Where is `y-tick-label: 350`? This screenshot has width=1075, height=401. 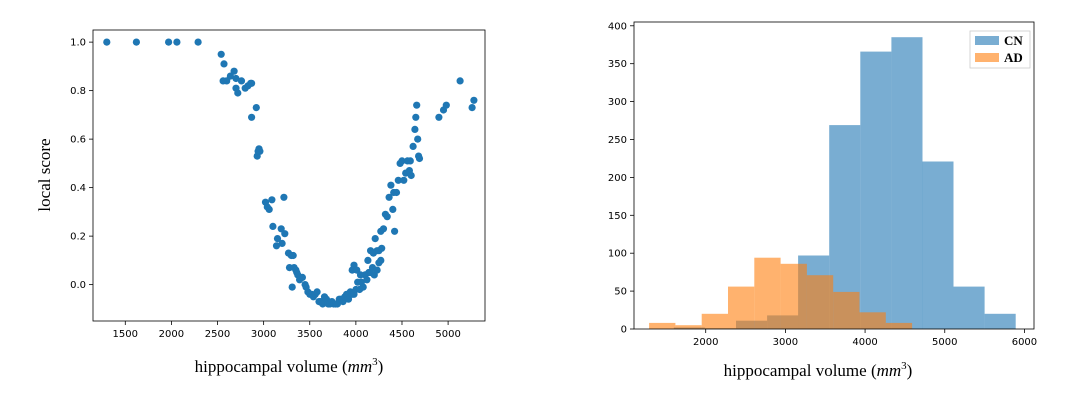
y-tick-label: 350 is located at coordinates (617, 64).